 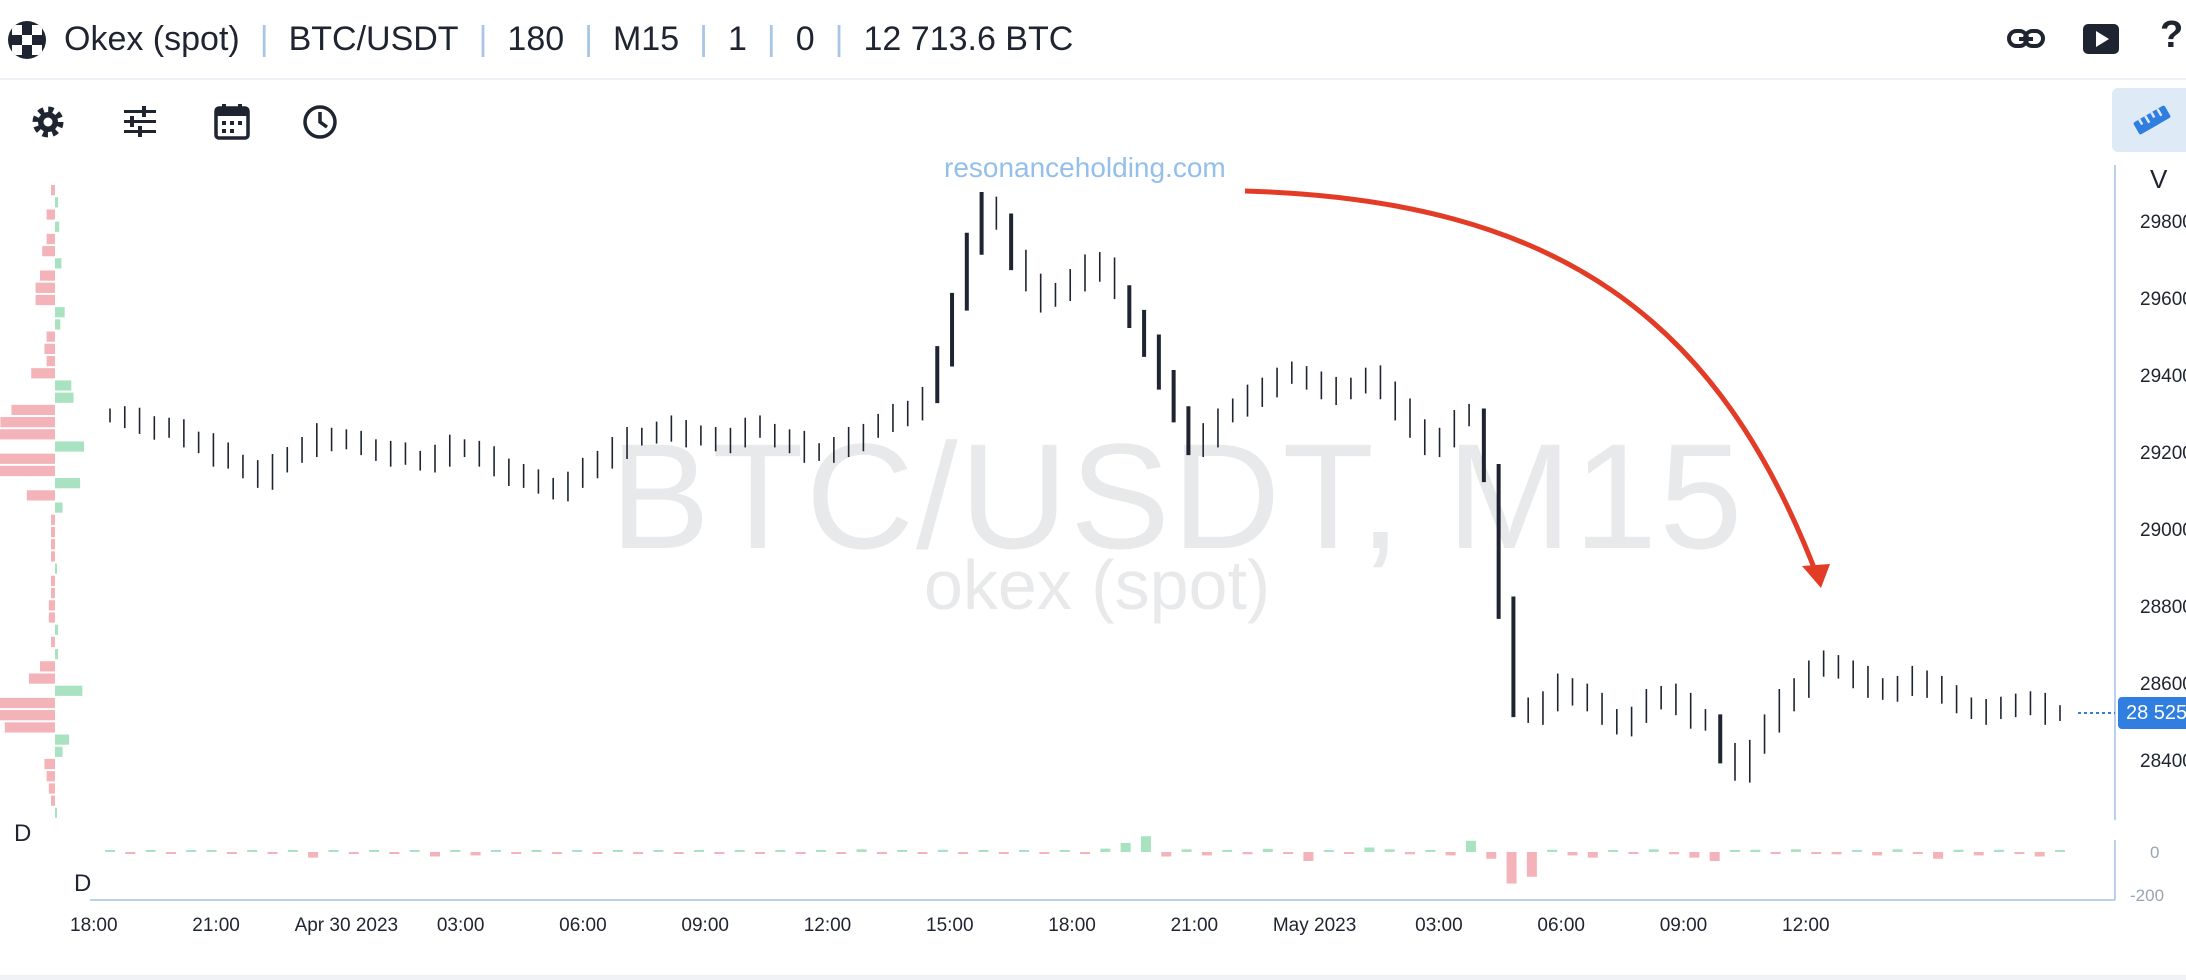 I want to click on play-icon, so click(x=2101, y=39).